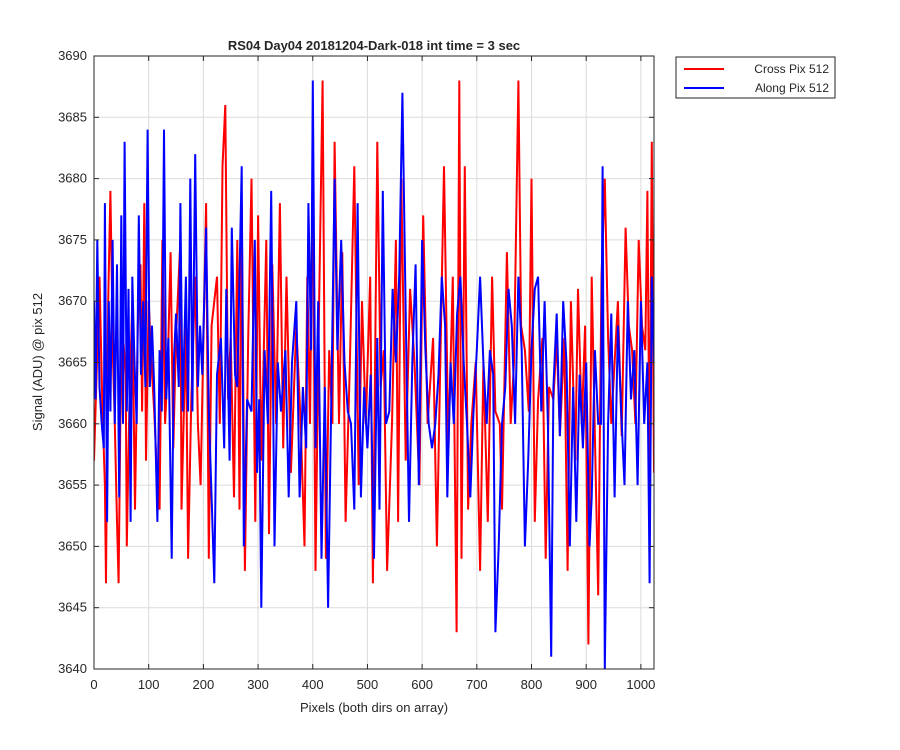 This screenshot has width=900, height=750. I want to click on x-tick-label: 700, so click(477, 684).